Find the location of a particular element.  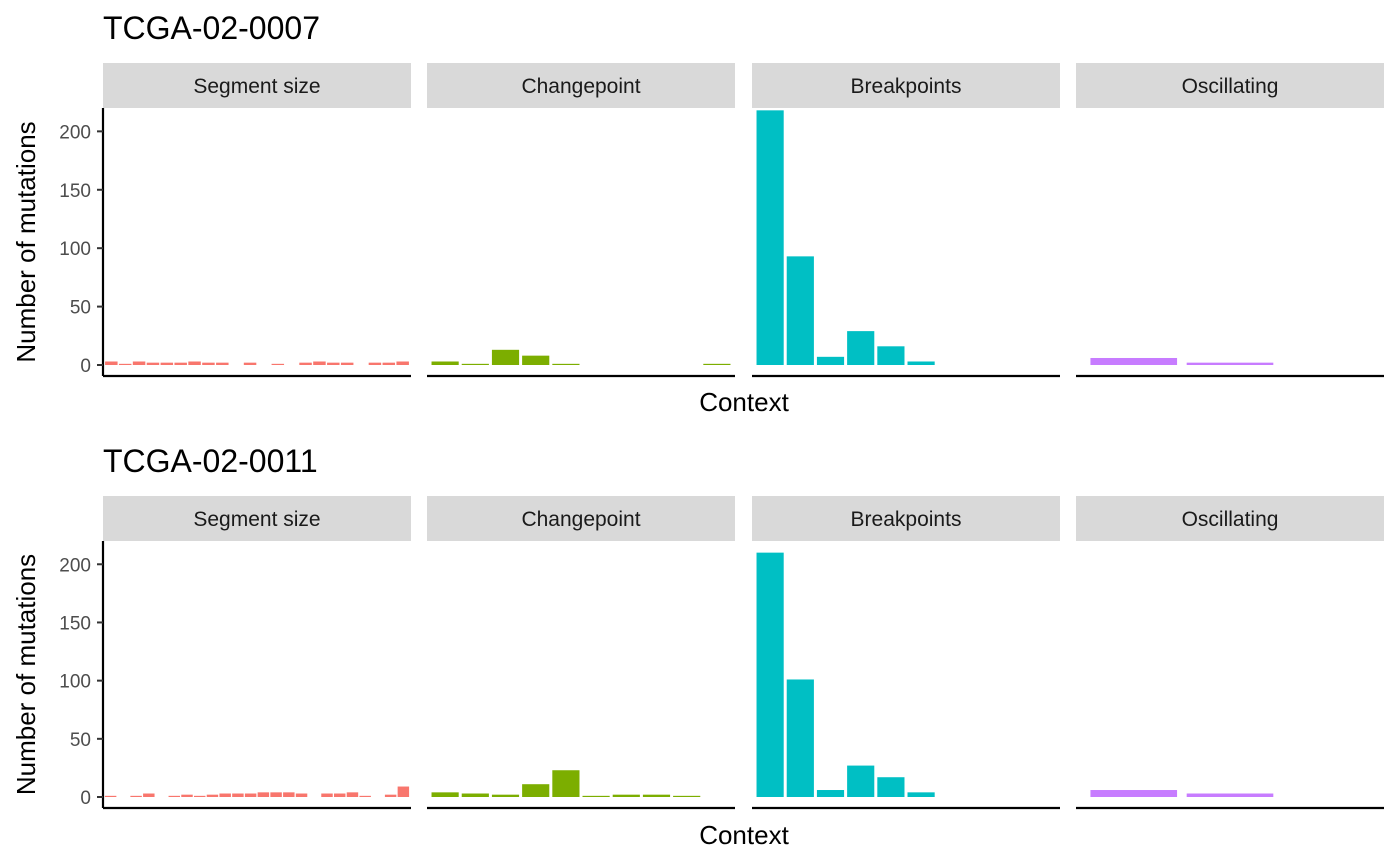

facet-strip-label: Breakpoints is located at coordinates (906, 86).